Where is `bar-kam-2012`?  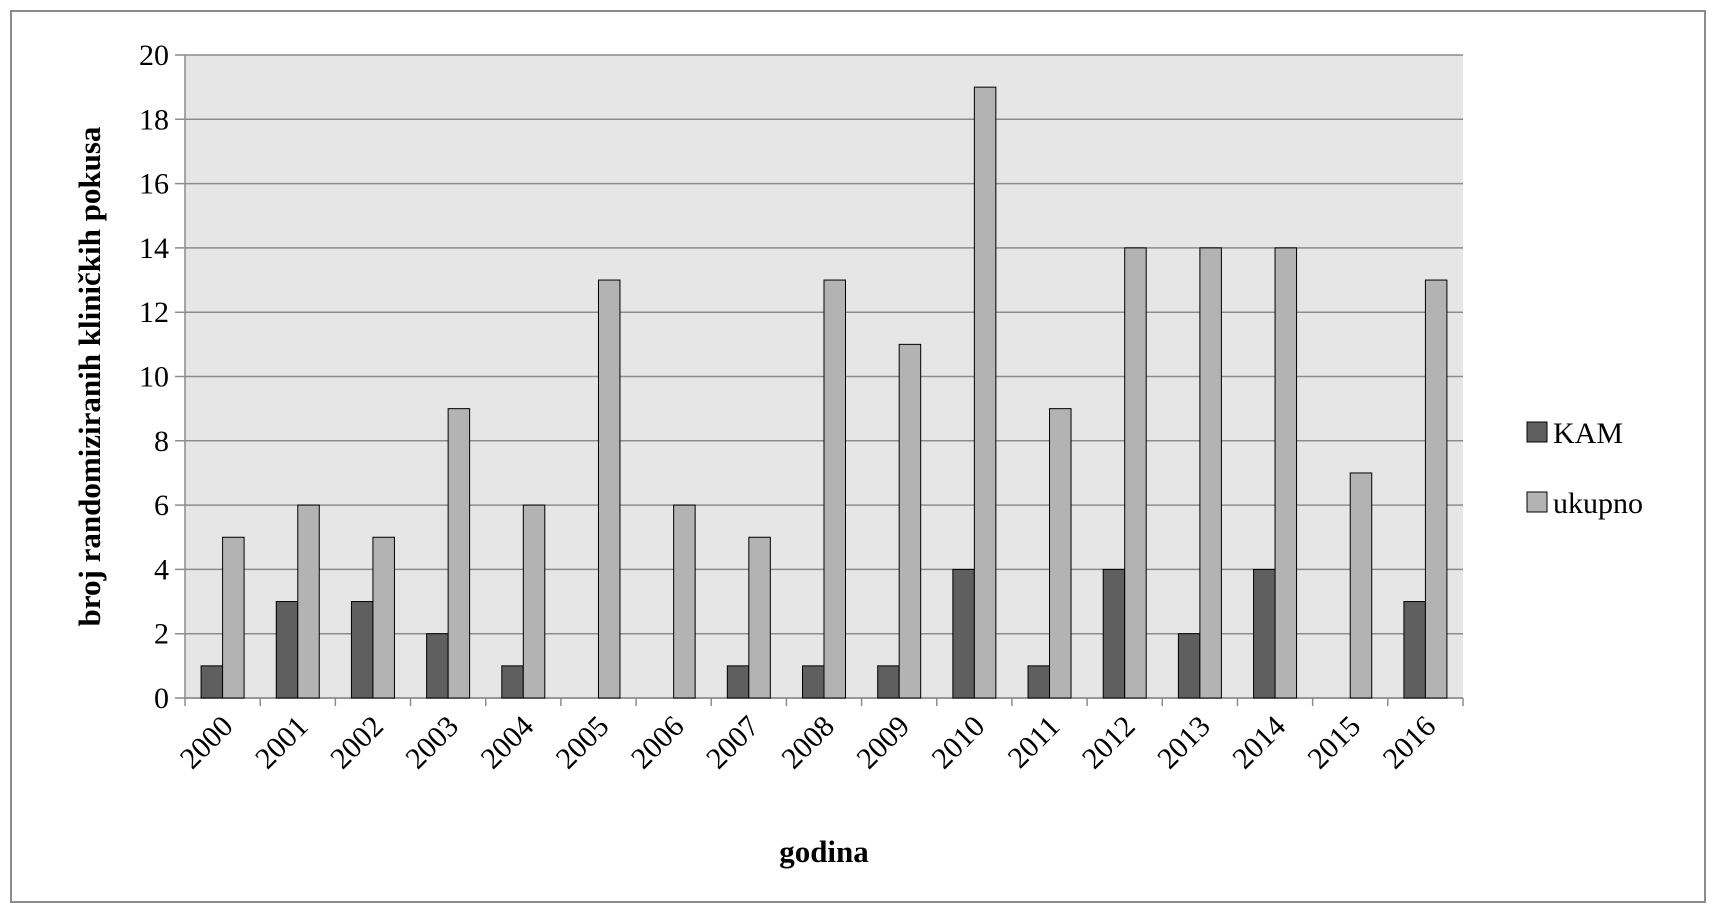 bar-kam-2012 is located at coordinates (1114, 633).